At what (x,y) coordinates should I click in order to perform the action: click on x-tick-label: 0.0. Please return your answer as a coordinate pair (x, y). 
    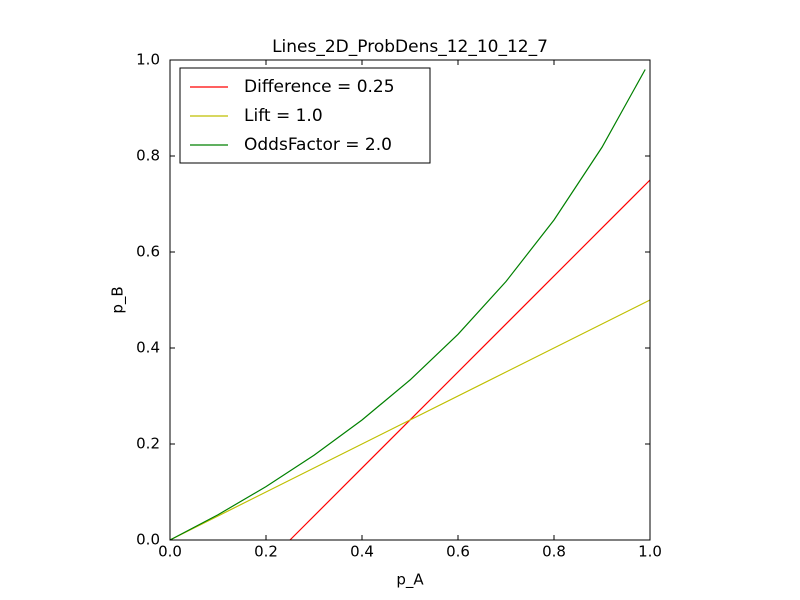
    Looking at the image, I should click on (170, 552).